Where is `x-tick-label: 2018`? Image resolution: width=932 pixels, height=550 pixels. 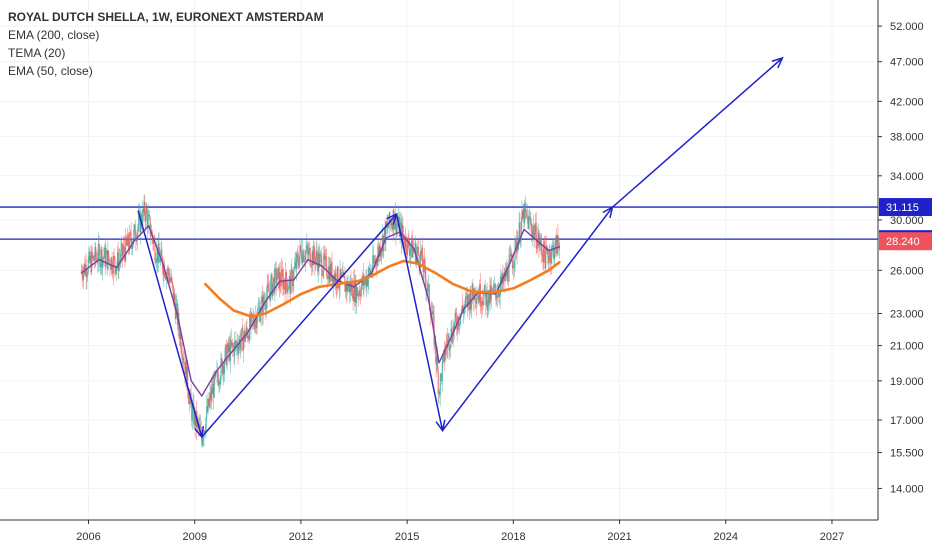
x-tick-label: 2018 is located at coordinates (513, 537).